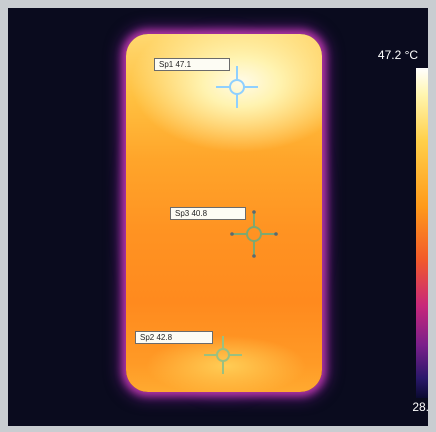  What do you see at coordinates (174, 337) in the screenshot?
I see `spot-label-sp2: Sp2 42.8` at bounding box center [174, 337].